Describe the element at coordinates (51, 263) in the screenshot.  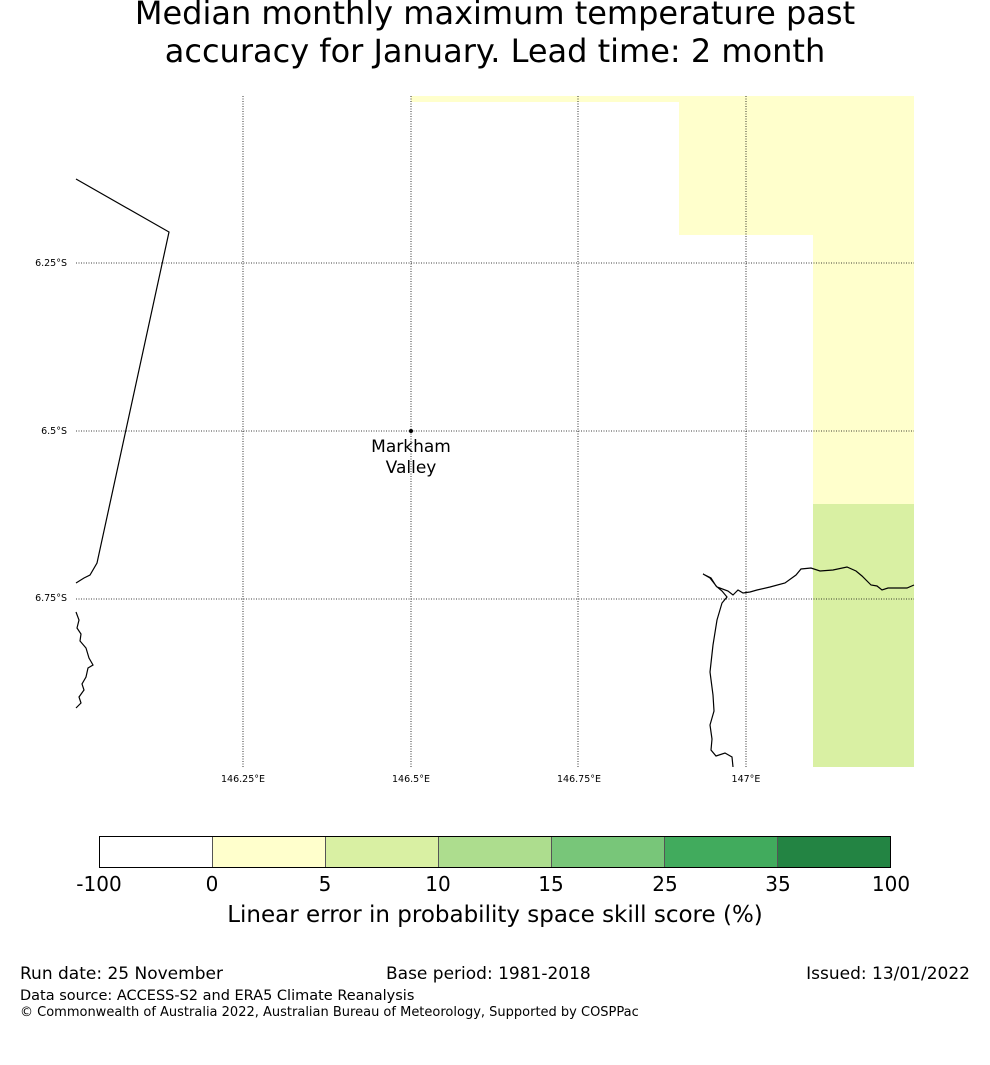
I see `lat-label: 6.25°S` at that location.